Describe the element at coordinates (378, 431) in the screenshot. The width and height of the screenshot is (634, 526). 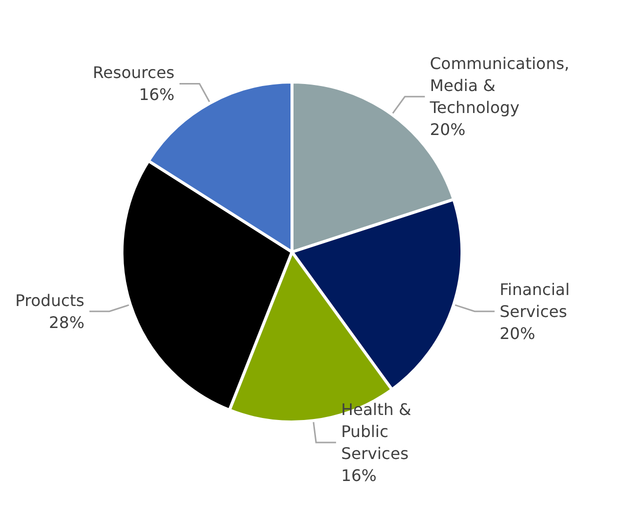
I see `slice-label: Health & Public Services` at that location.